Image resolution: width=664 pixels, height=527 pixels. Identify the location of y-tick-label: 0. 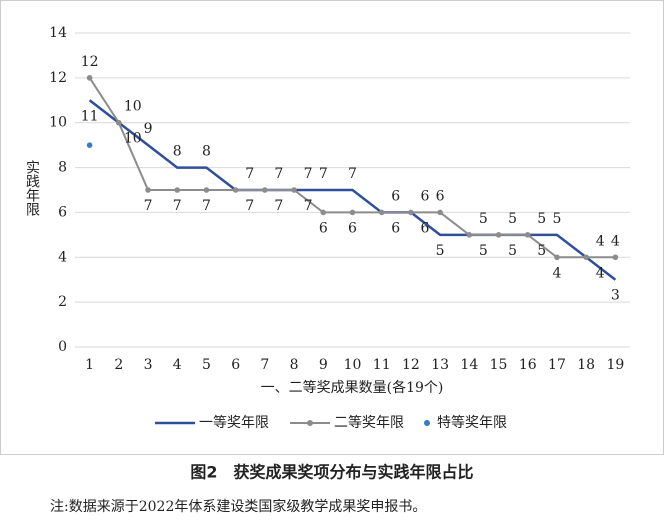
(62, 347).